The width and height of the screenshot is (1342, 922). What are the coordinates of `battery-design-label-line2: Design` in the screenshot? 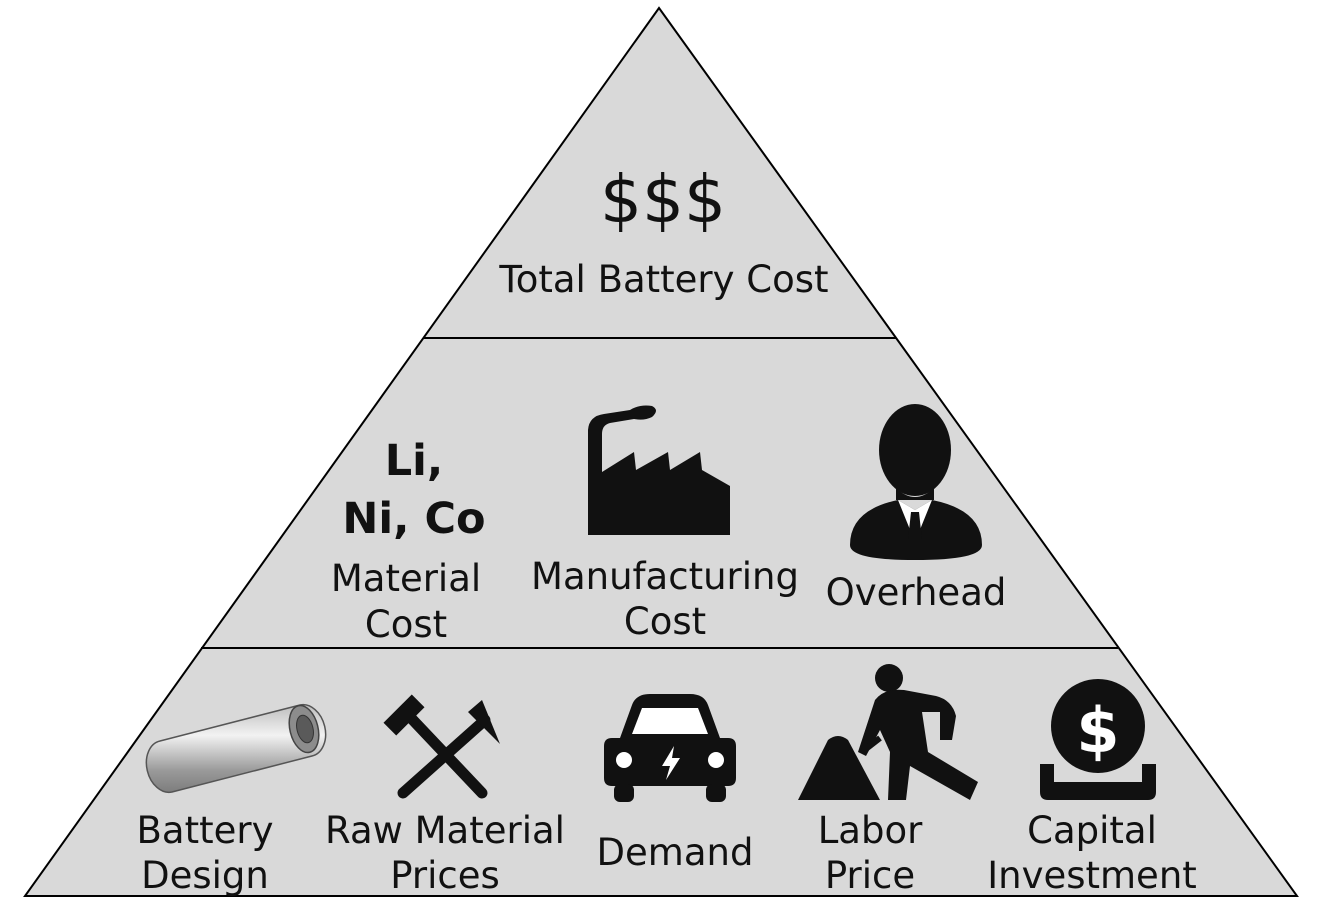 It's located at (205, 875).